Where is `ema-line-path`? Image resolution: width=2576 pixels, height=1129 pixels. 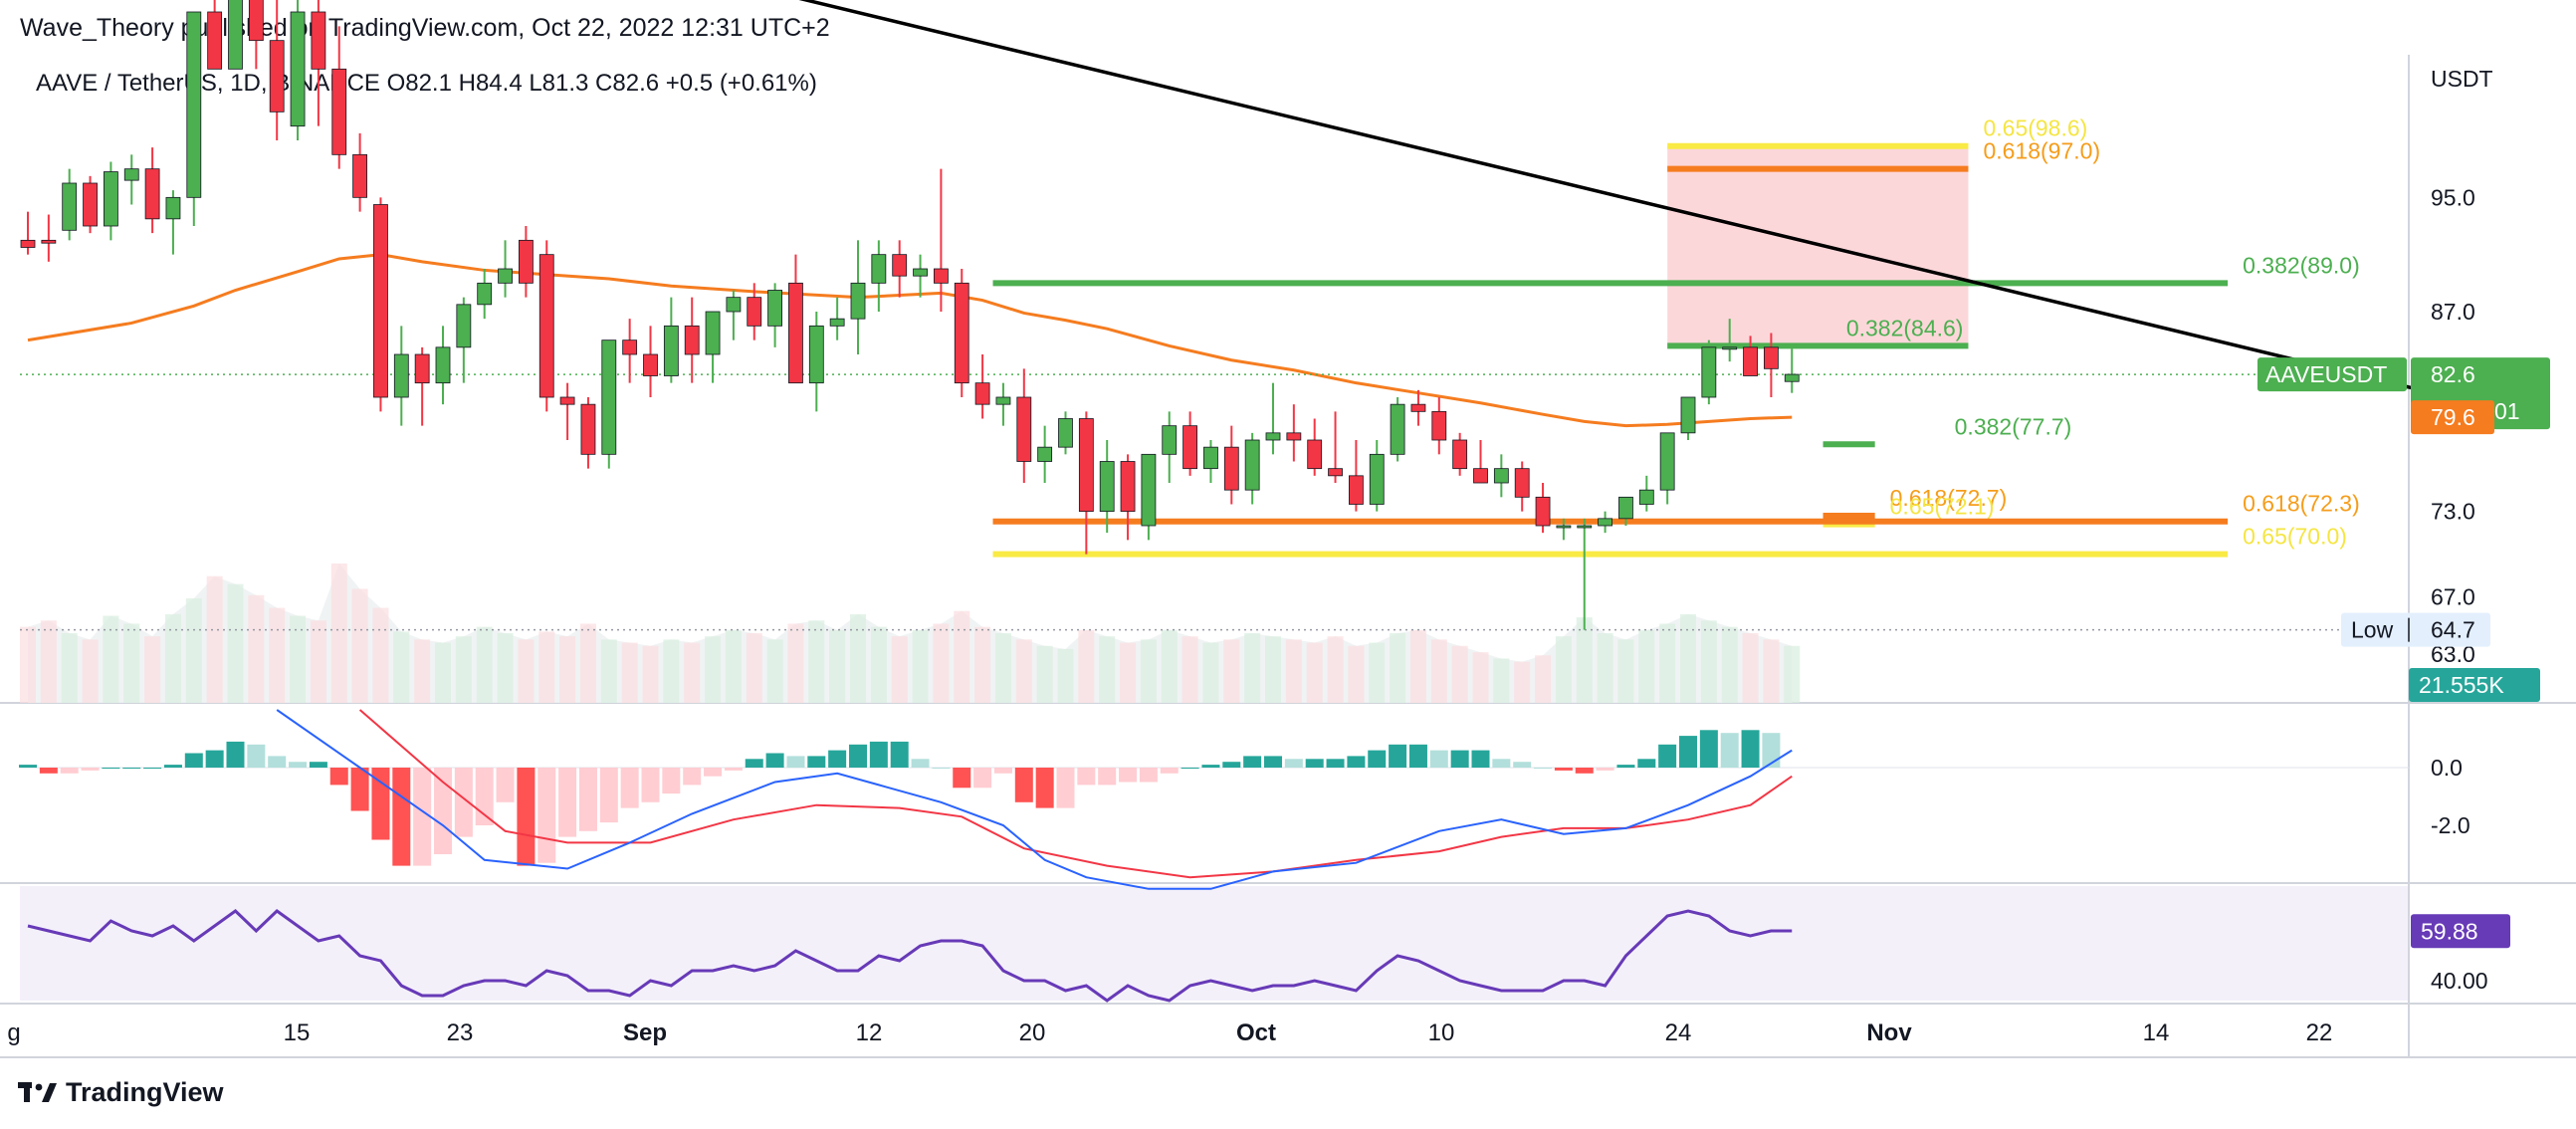
ema-line-path is located at coordinates (910, 340).